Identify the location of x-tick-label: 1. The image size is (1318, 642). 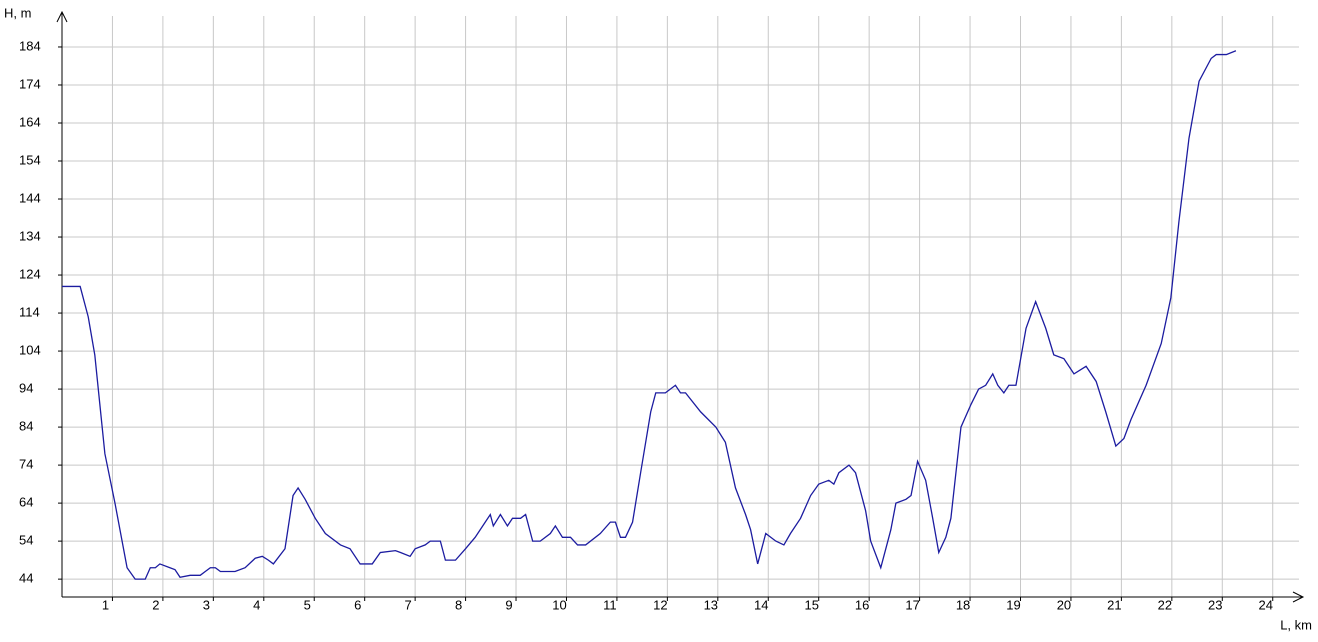
(105, 604).